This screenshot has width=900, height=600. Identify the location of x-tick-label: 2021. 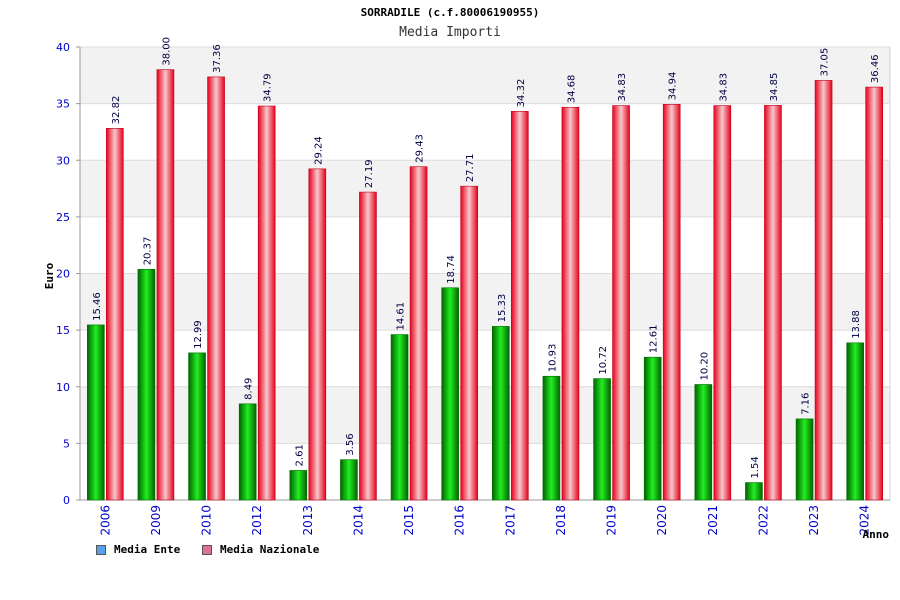
(713, 520).